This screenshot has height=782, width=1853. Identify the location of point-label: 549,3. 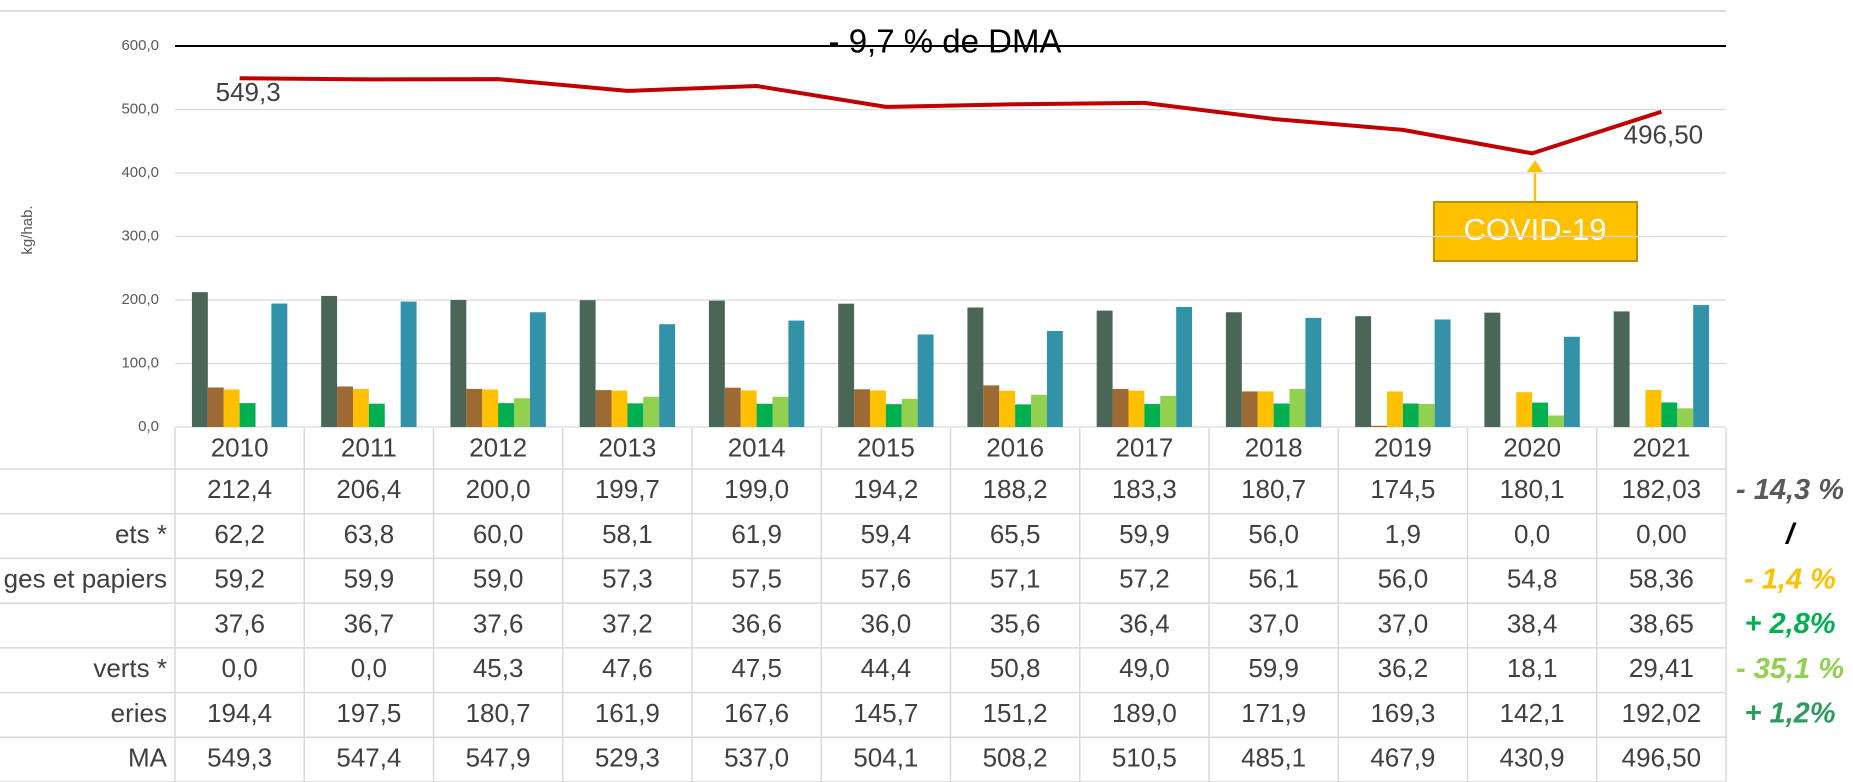
(248, 92).